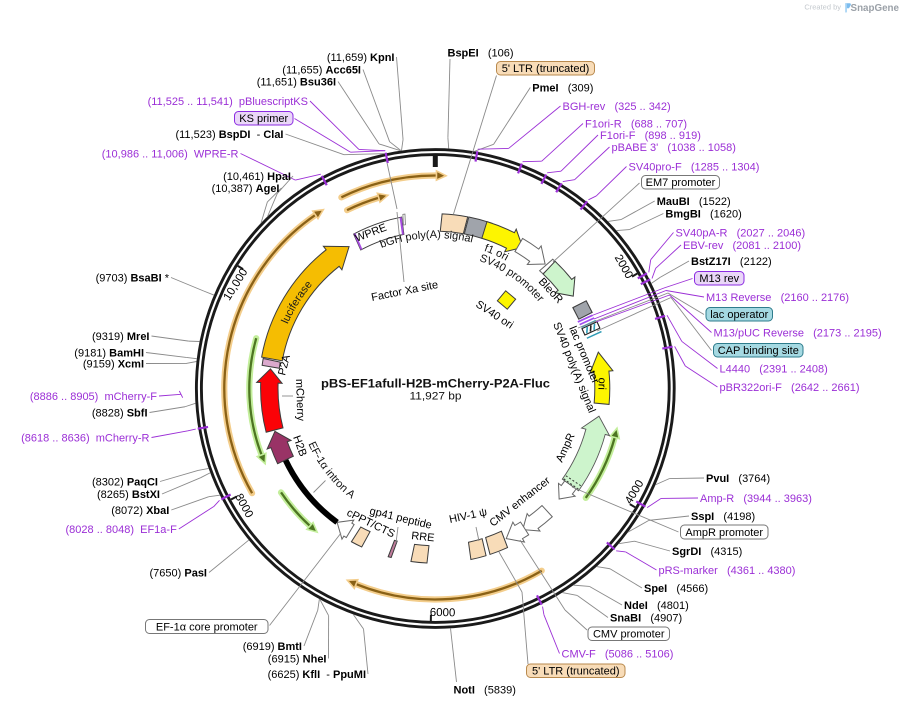  Describe the element at coordinates (133, 279) in the screenshot. I see `svg-text: (9703) BsaBI *` at that location.